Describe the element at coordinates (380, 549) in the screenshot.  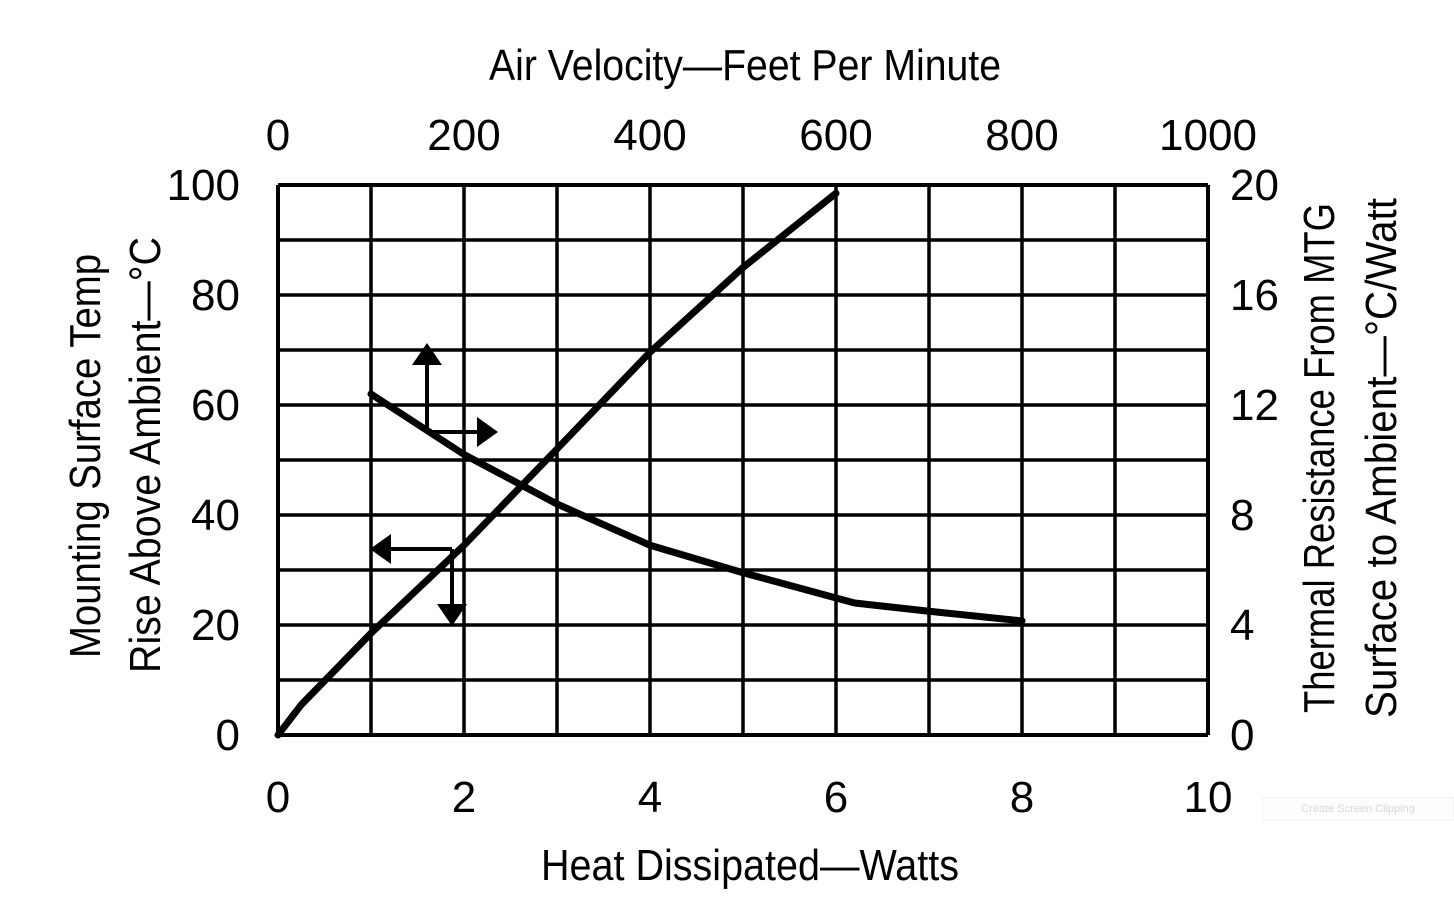
I see `arrow-left-head` at that location.